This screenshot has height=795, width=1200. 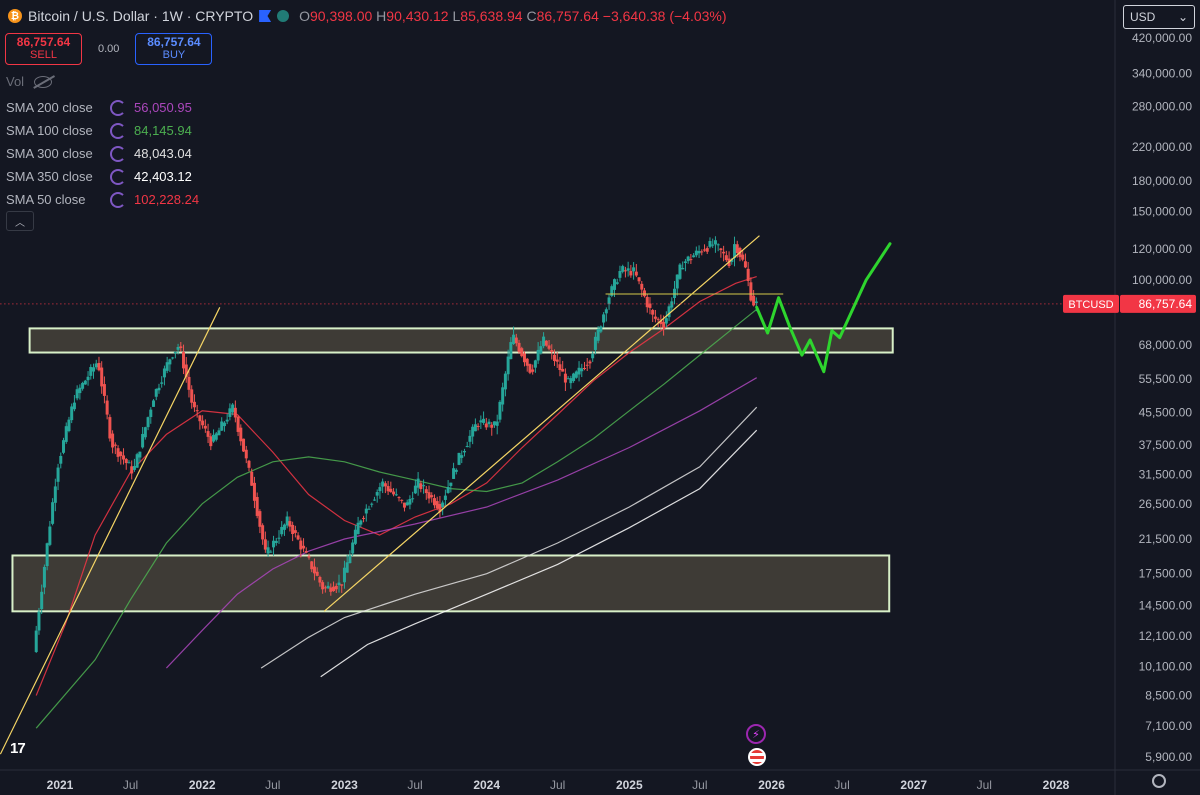 I want to click on us-flag-event-icon, so click(x=757, y=757).